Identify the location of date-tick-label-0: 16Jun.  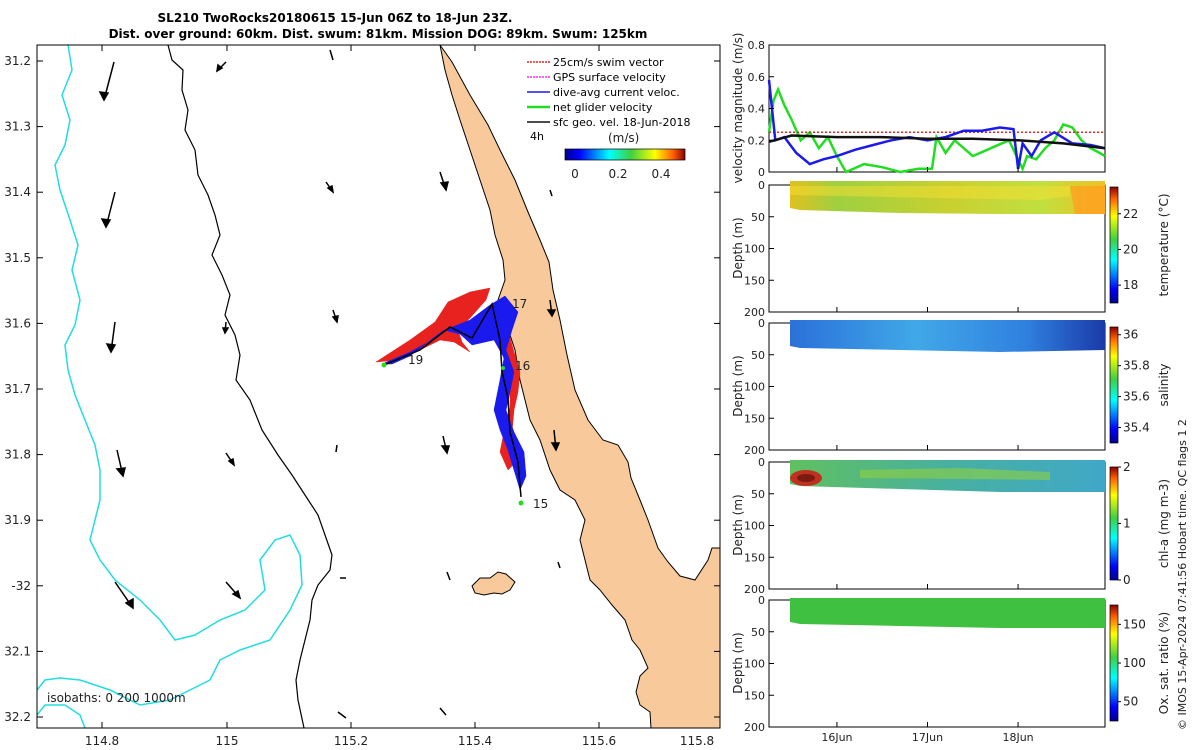
(836, 737).